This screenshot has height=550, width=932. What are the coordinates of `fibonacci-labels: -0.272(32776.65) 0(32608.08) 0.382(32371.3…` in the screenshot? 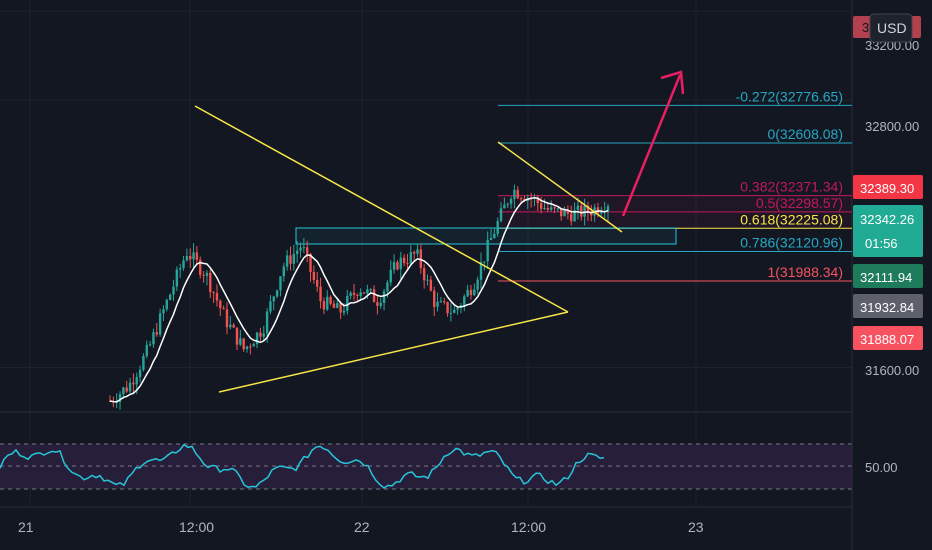 It's located at (789, 184).